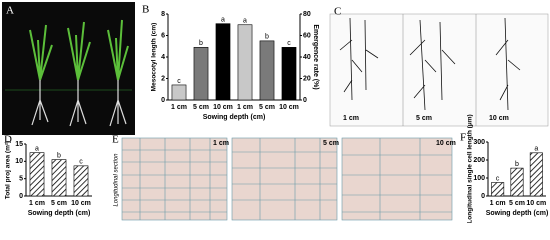  I want to click on side-label: Longitudinal section, so click(117, 180).